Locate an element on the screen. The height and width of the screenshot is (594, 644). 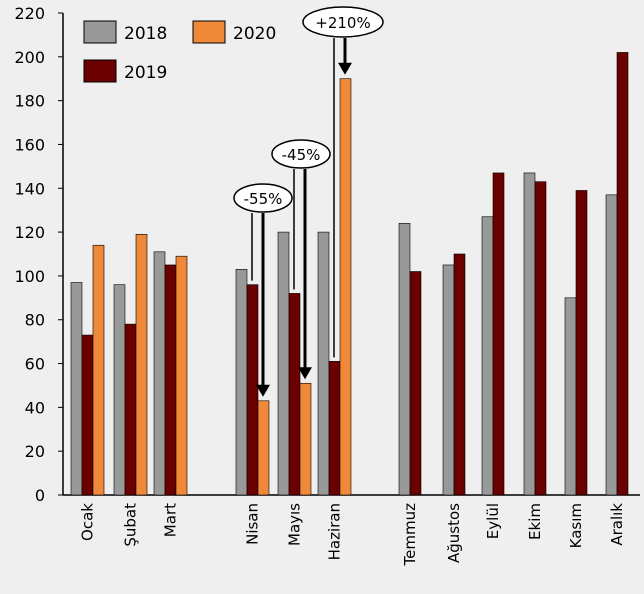
x-tick-label: Eylül is located at coordinates (493, 521).